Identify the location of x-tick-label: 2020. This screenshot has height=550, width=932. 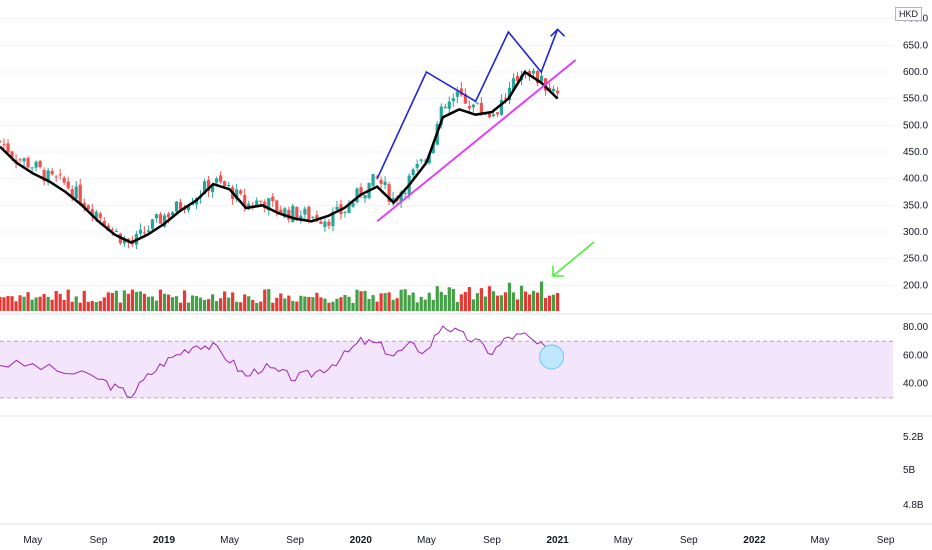
(361, 540).